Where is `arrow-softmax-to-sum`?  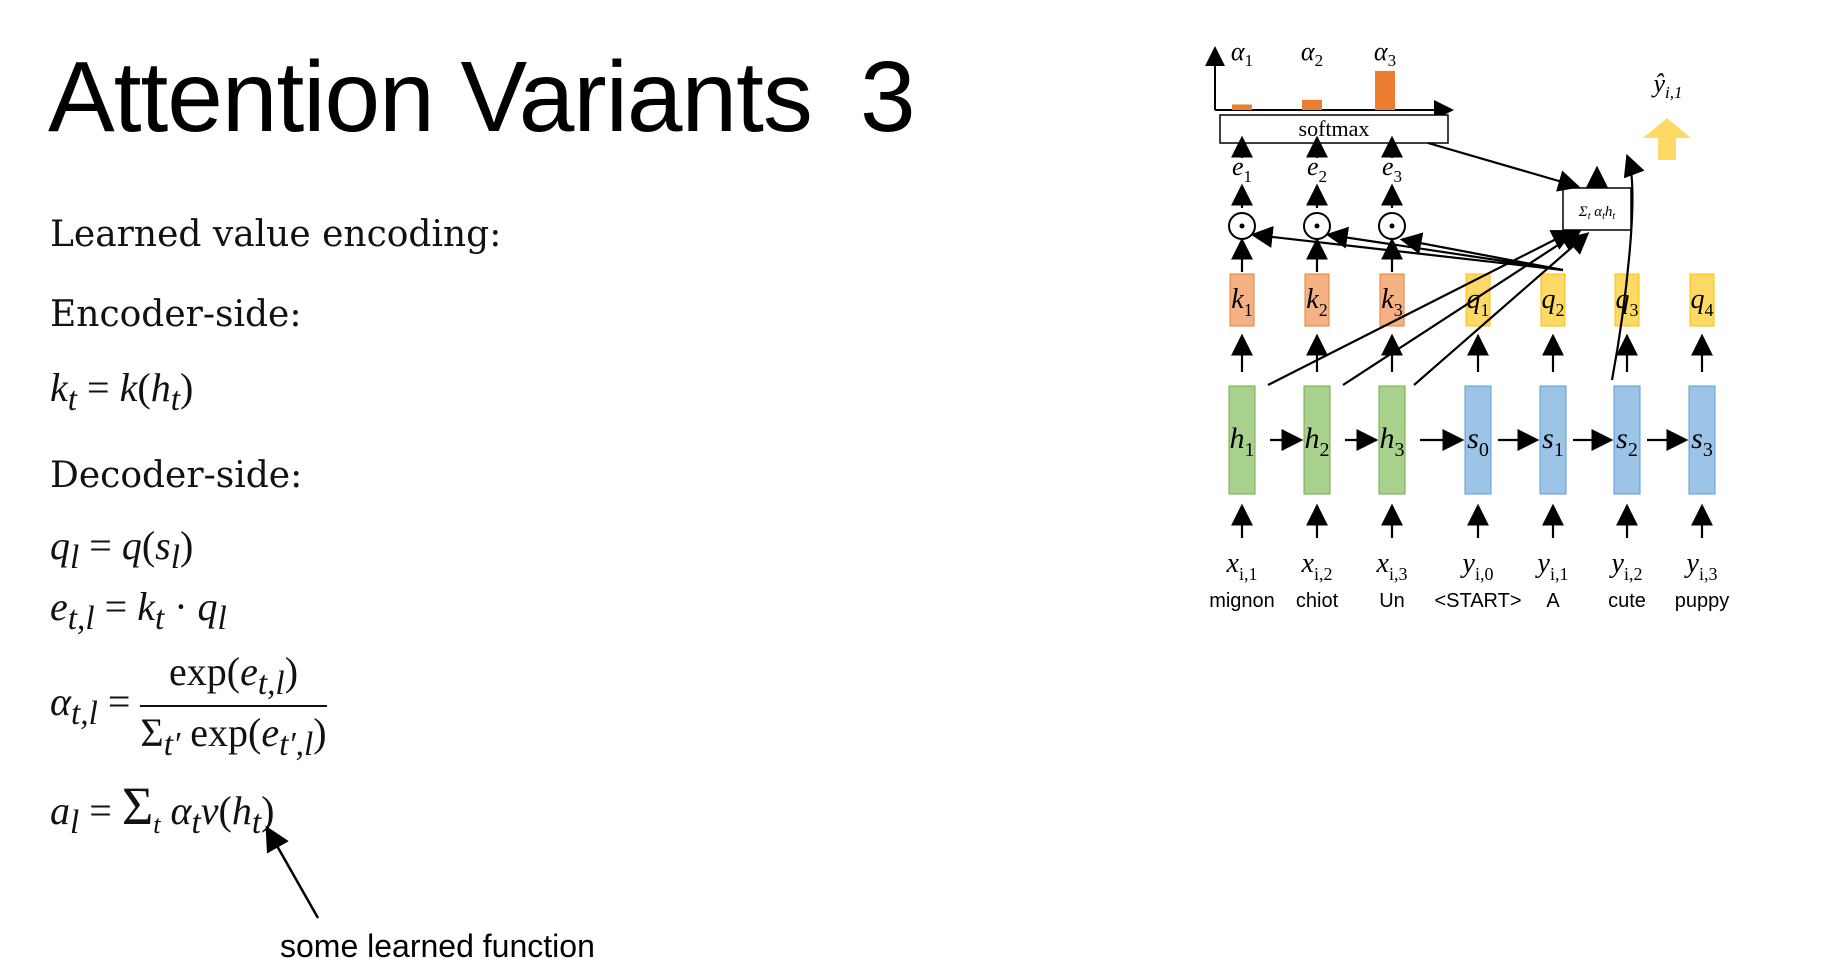
arrow-softmax-to-sum is located at coordinates (1504, 166).